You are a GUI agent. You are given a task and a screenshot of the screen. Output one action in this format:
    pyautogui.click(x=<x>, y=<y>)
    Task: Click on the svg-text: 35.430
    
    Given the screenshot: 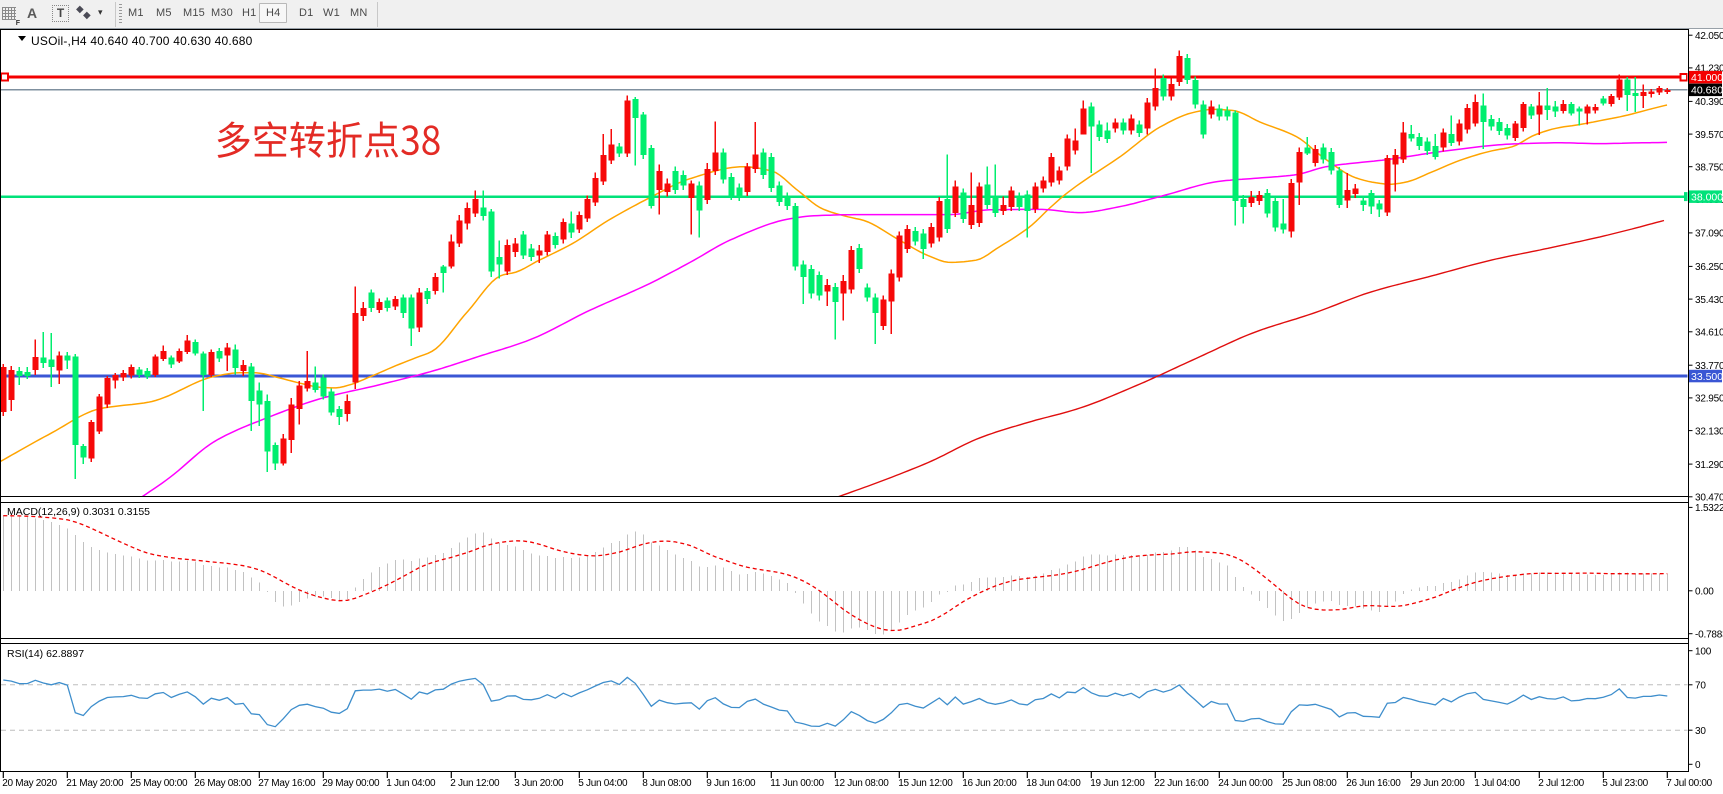 What is the action you would take?
    pyautogui.click(x=1709, y=300)
    